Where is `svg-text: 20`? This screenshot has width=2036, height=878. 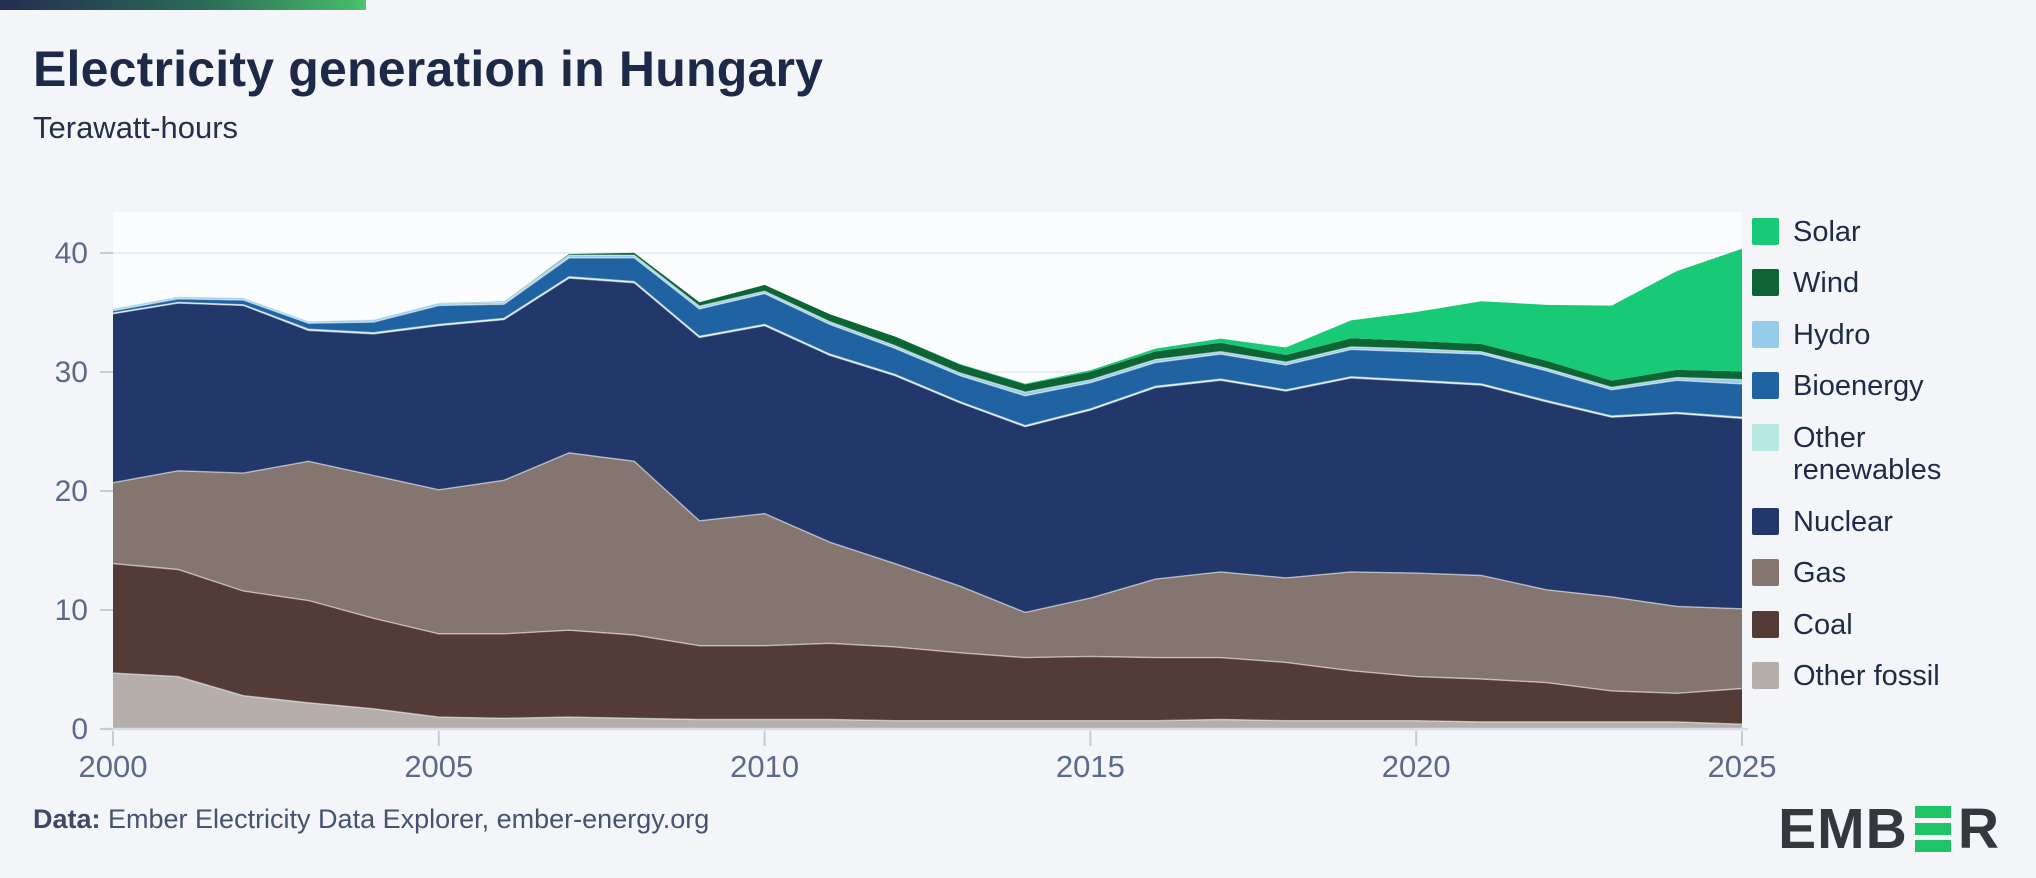
svg-text: 20 is located at coordinates (71, 491).